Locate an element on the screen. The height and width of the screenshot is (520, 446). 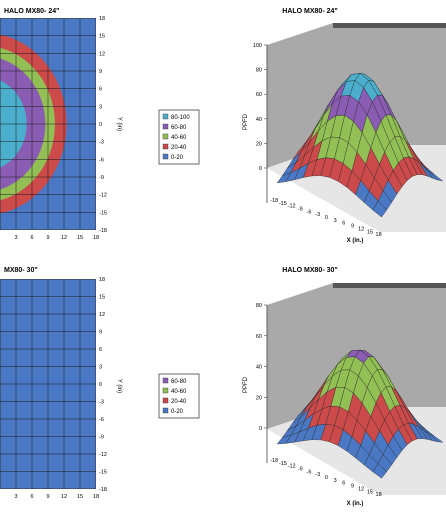
heatmap-y-tick-label: -18 is located at coordinates (103, 231).